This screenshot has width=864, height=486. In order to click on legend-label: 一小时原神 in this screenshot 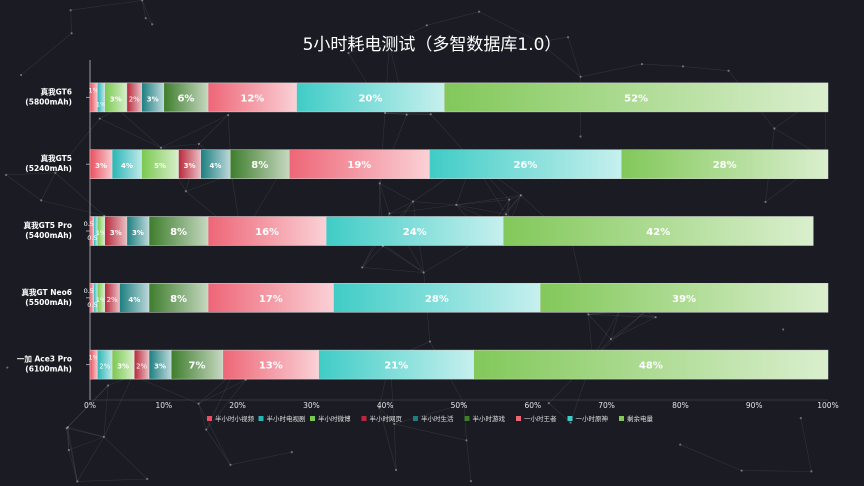, I will do `click(592, 418)`.